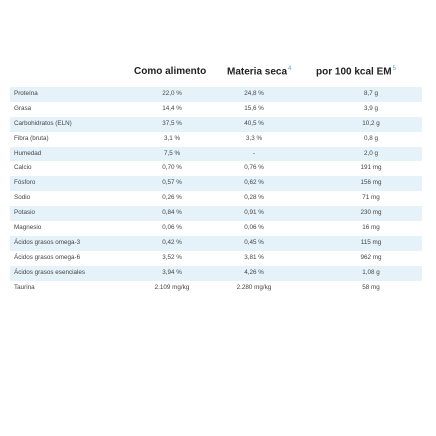 The width and height of the screenshot is (436, 436). Describe the element at coordinates (216, 139) in the screenshot. I see `table-row: Fibra (bruta) 3,1 % 3,3 % 0,8 g` at that location.